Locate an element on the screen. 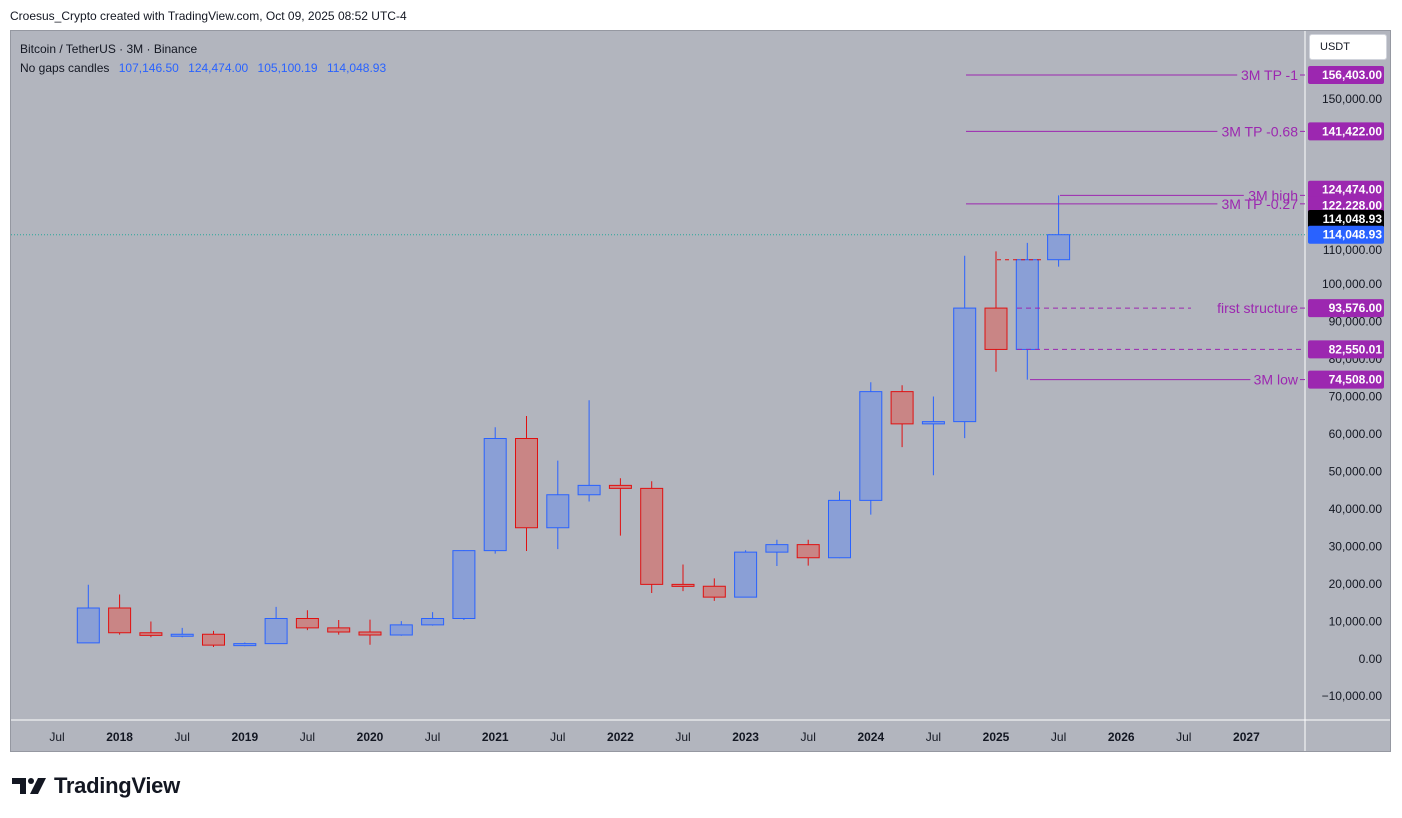  last-close-tag-bg is located at coordinates (1346, 219).